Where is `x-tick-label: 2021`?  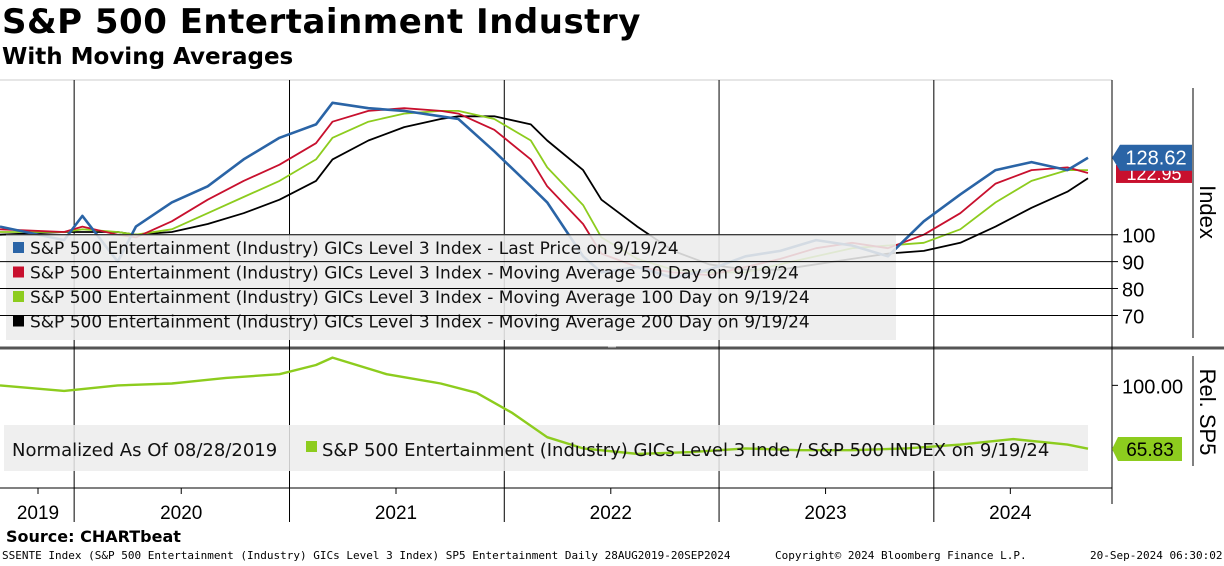 x-tick-label: 2021 is located at coordinates (396, 513).